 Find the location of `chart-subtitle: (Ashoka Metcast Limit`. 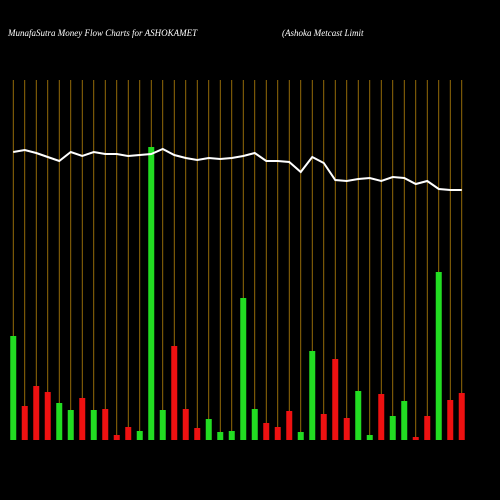

chart-subtitle: (Ashoka Metcast Limit is located at coordinates (323, 33).